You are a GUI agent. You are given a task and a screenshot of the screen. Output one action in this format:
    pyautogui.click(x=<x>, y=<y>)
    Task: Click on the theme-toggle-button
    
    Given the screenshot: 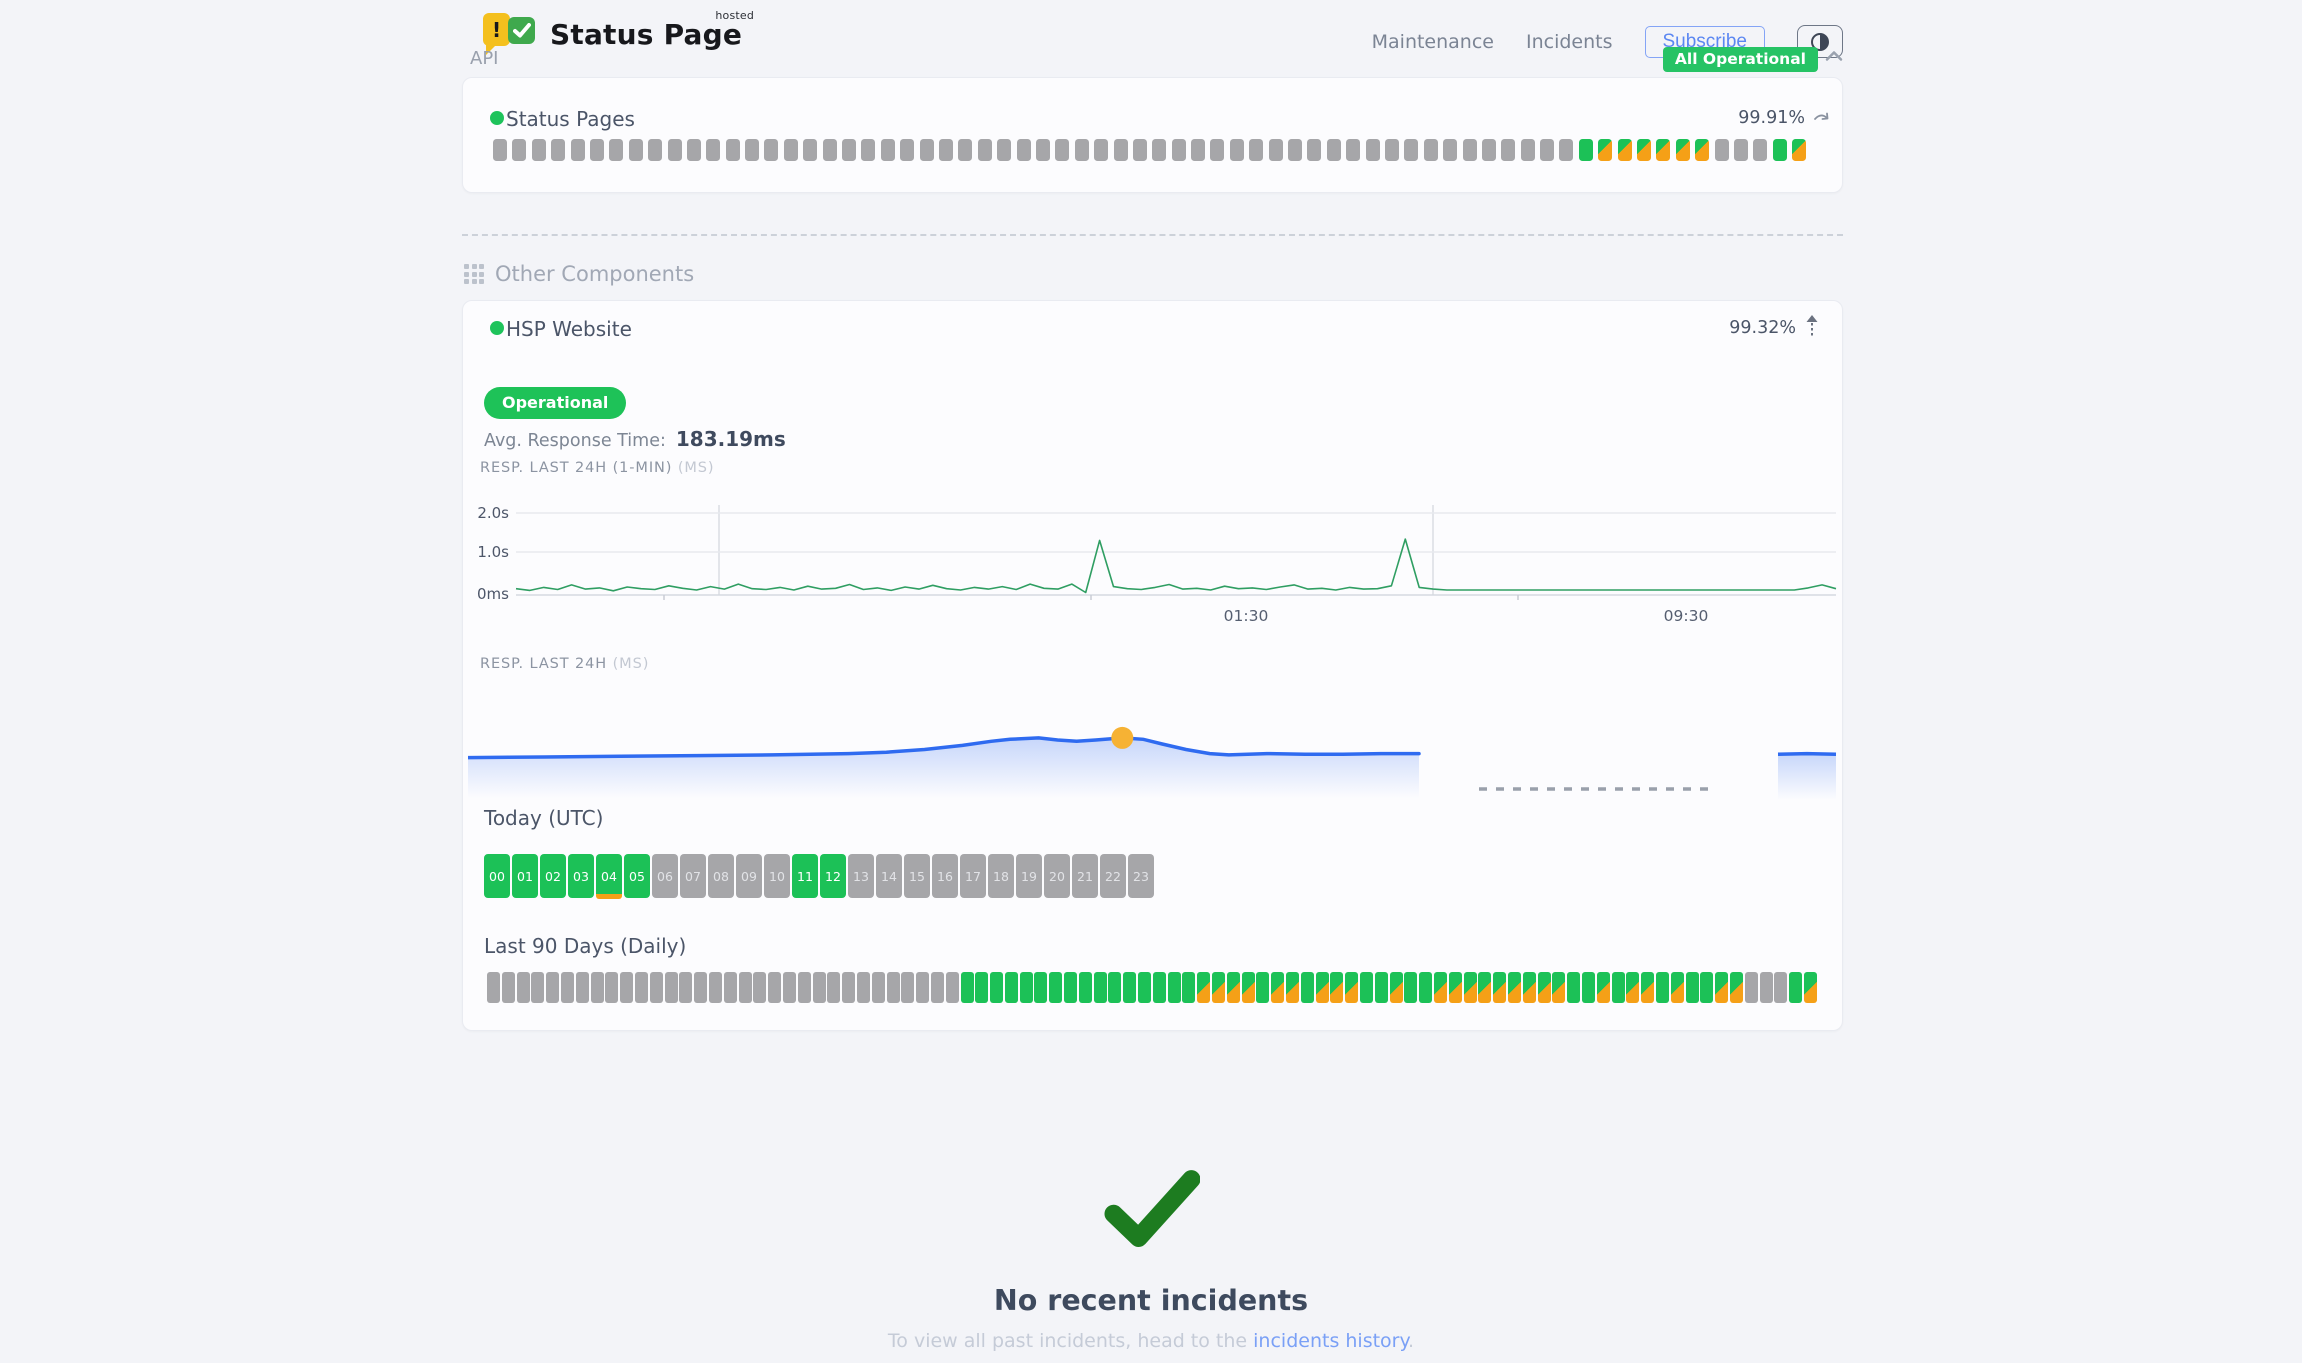 What is the action you would take?
    pyautogui.click(x=1820, y=41)
    